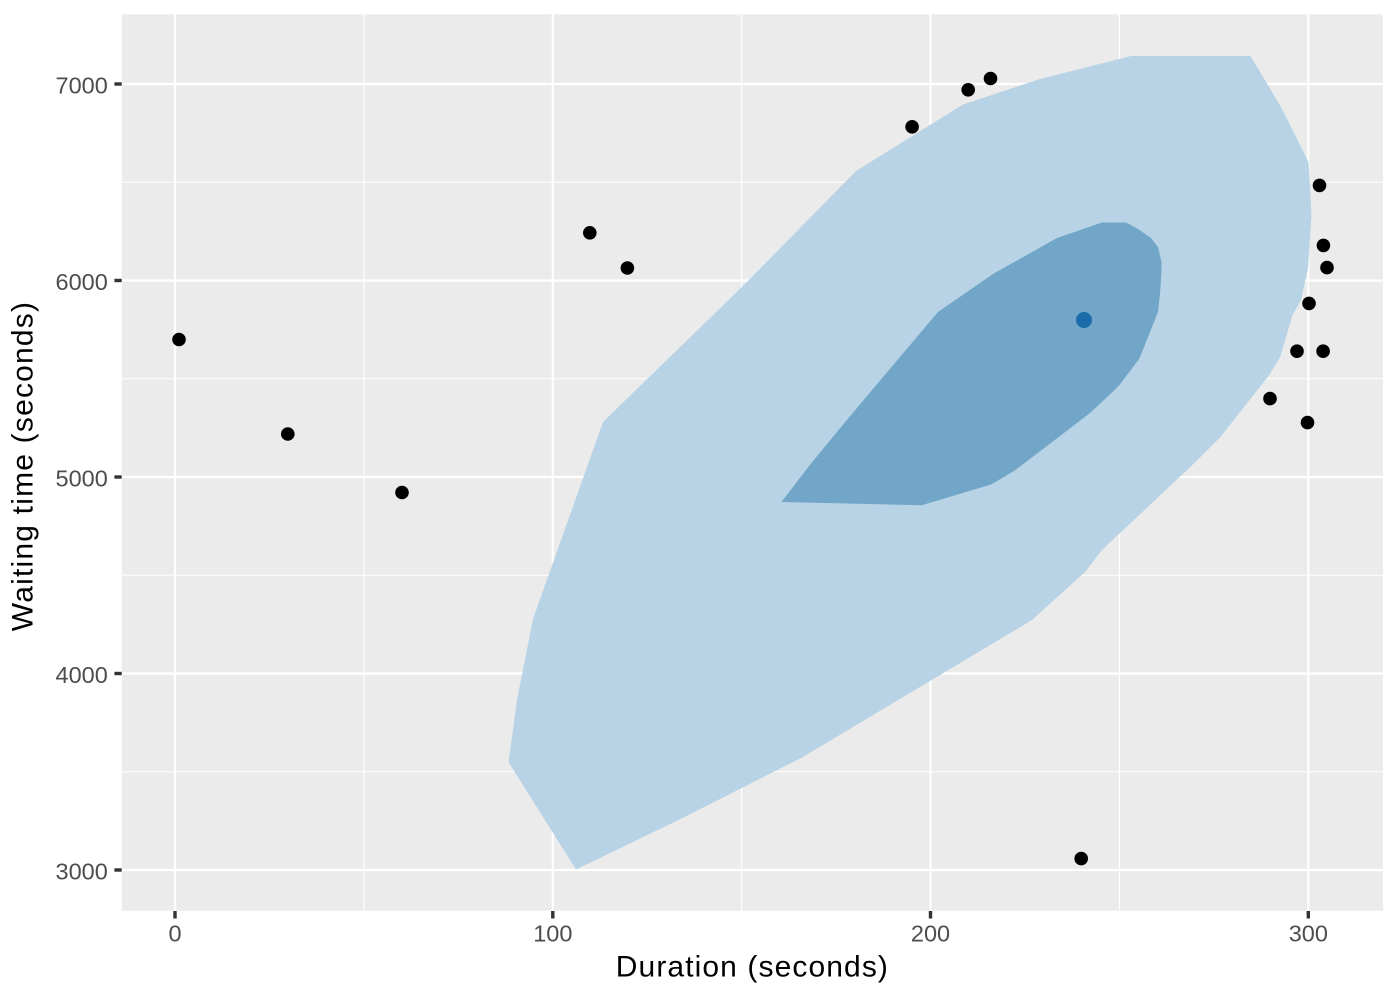  Describe the element at coordinates (82, 871) in the screenshot. I see `svg-text: 3000` at that location.